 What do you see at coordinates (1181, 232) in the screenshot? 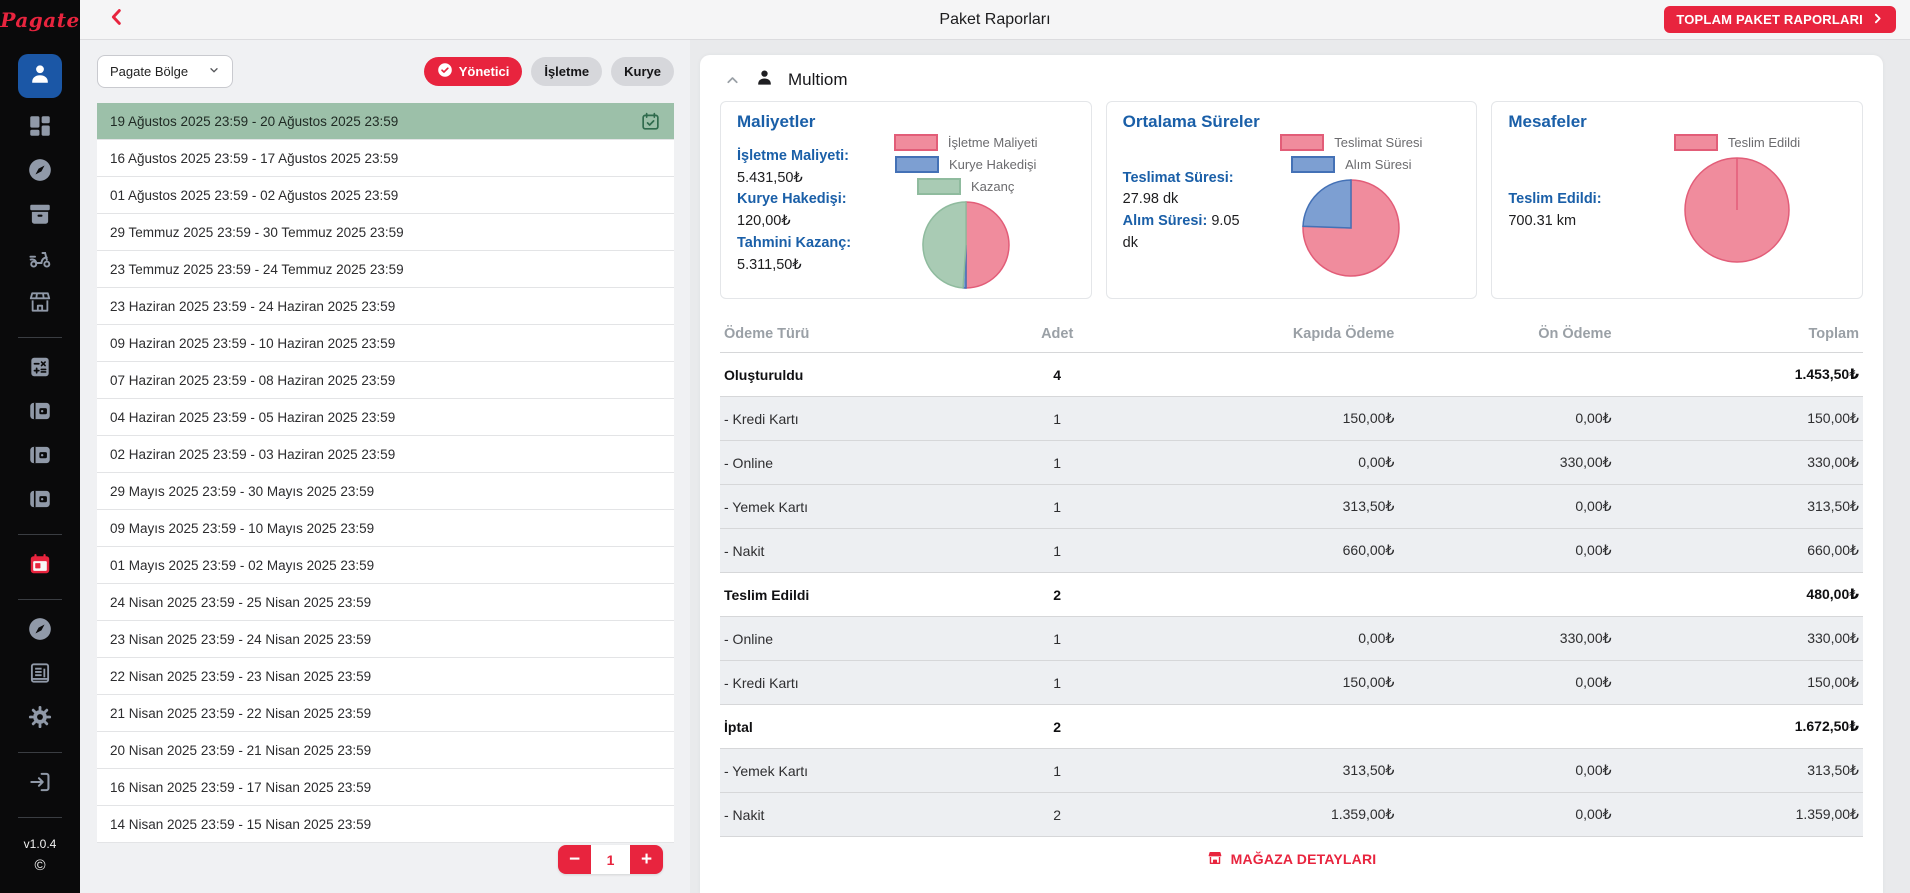
I see `stat-value: 9.05 dk` at bounding box center [1181, 232].